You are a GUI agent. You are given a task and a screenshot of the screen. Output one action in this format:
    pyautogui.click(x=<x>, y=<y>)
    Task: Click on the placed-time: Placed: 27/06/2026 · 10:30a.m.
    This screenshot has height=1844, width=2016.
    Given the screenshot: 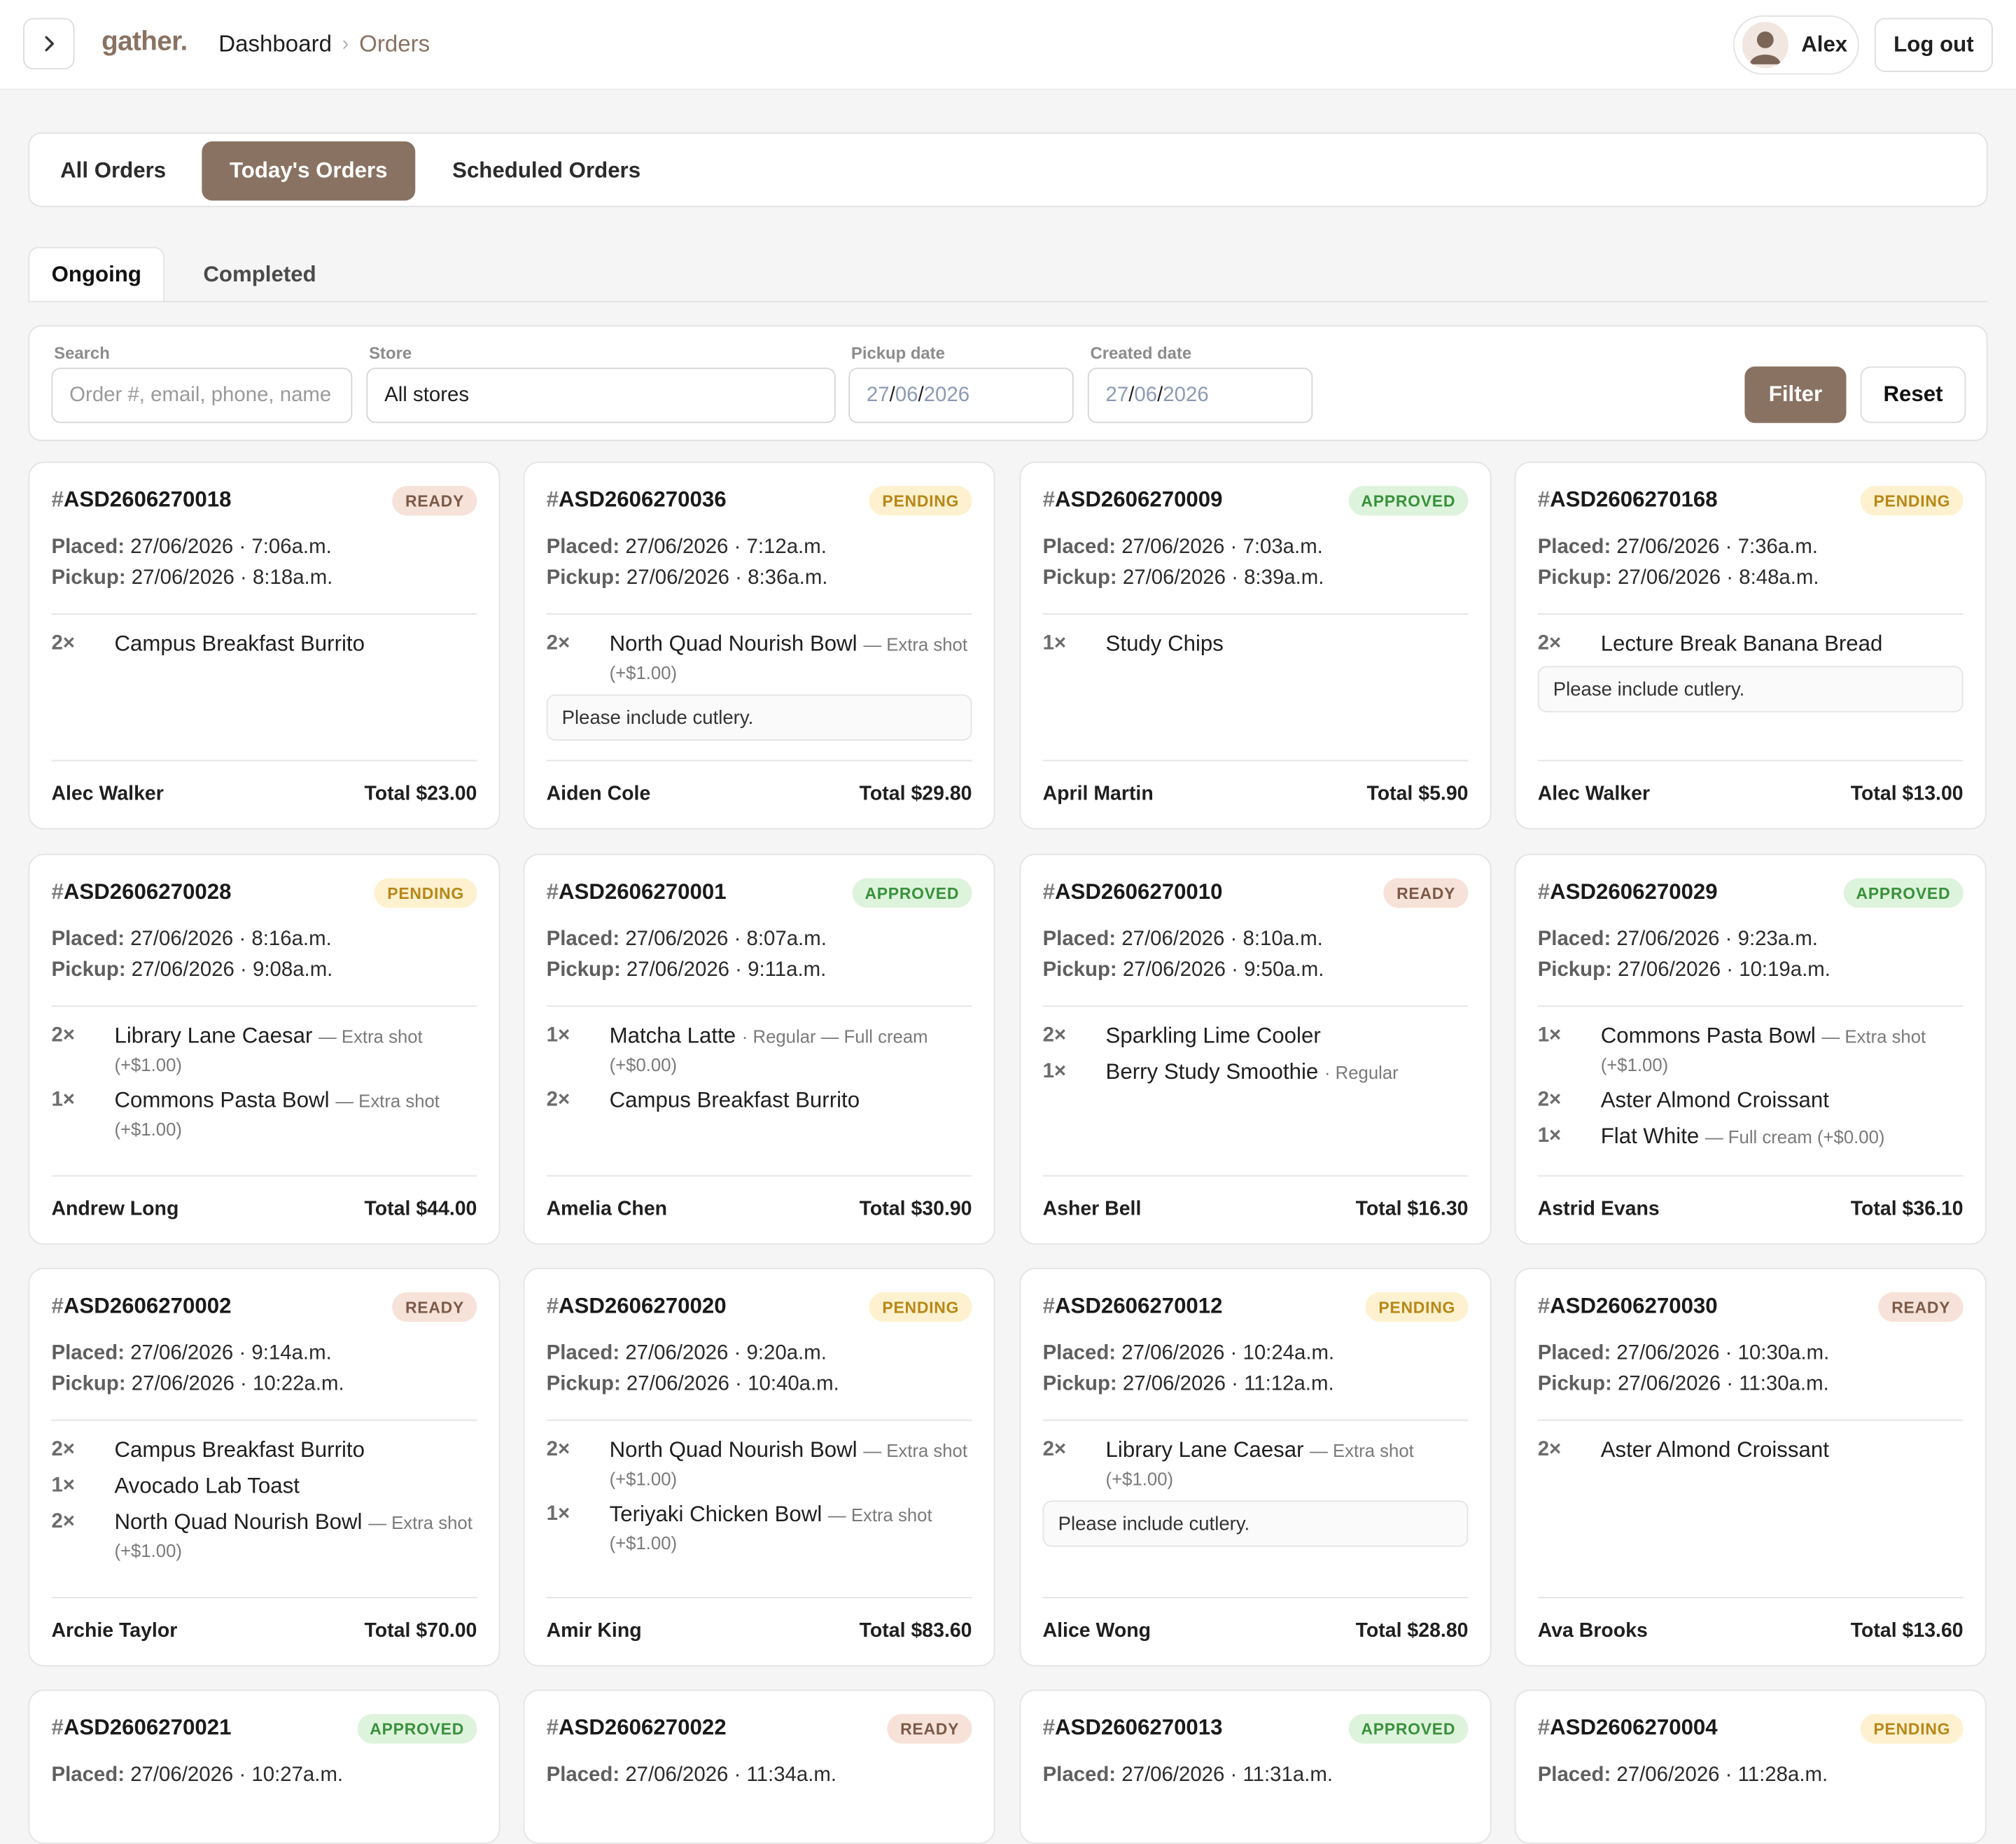 What is the action you would take?
    pyautogui.click(x=1684, y=1354)
    